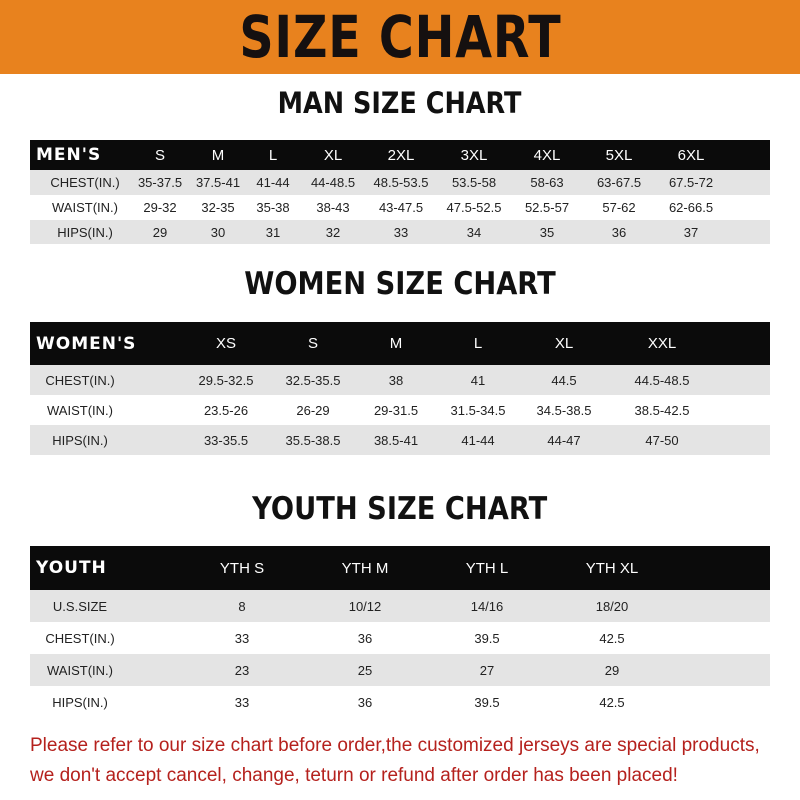 Image resolution: width=800 pixels, height=800 pixels. Describe the element at coordinates (547, 155) in the screenshot. I see `size-header-cell: 4XL` at that location.